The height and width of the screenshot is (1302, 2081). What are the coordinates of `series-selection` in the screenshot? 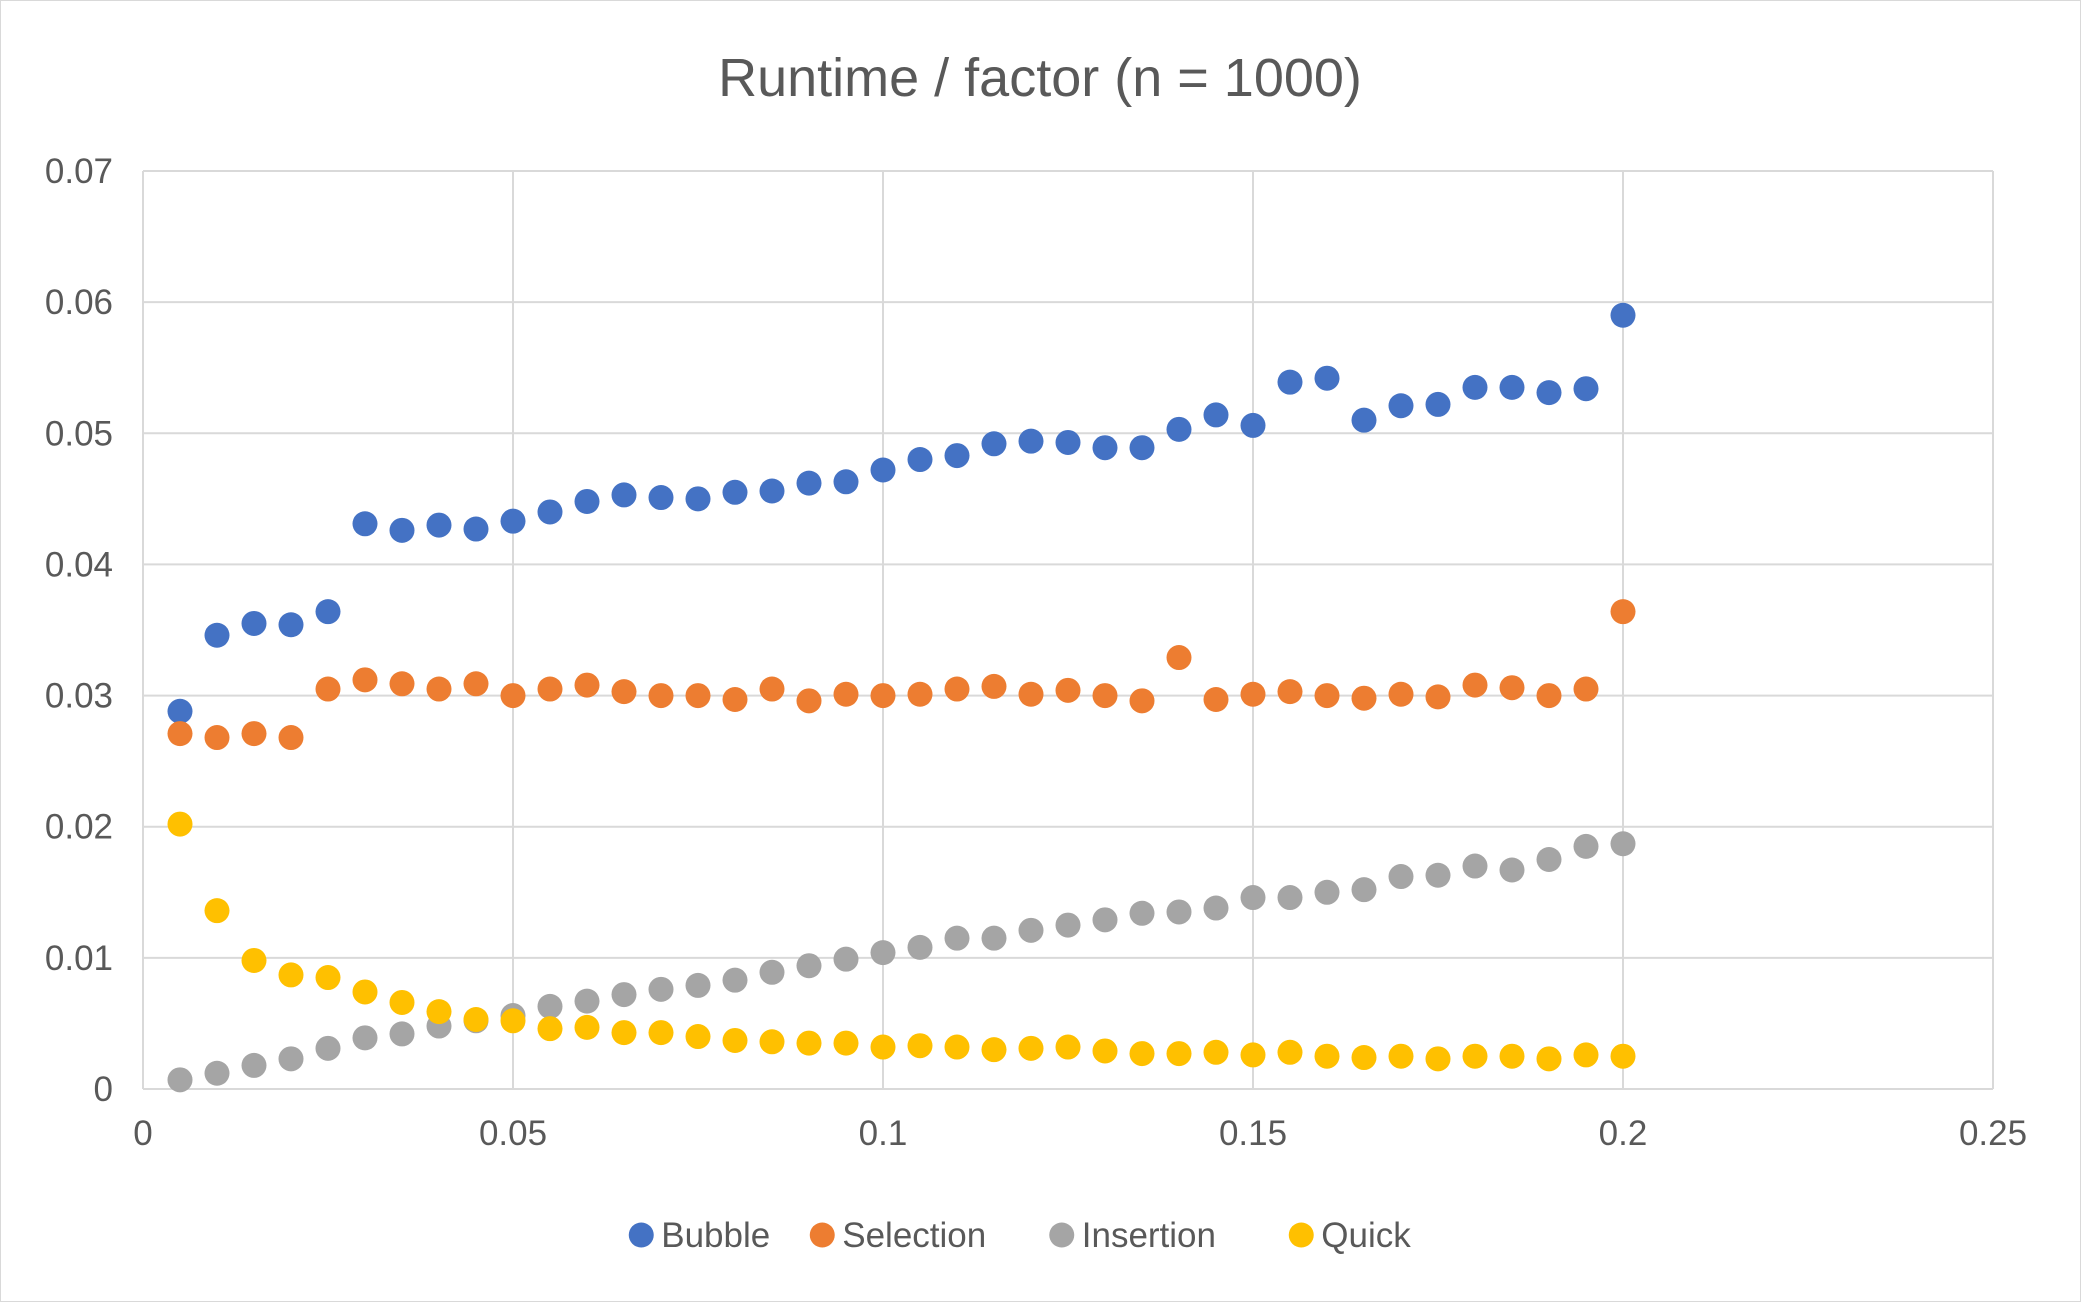 It's located at (901, 675).